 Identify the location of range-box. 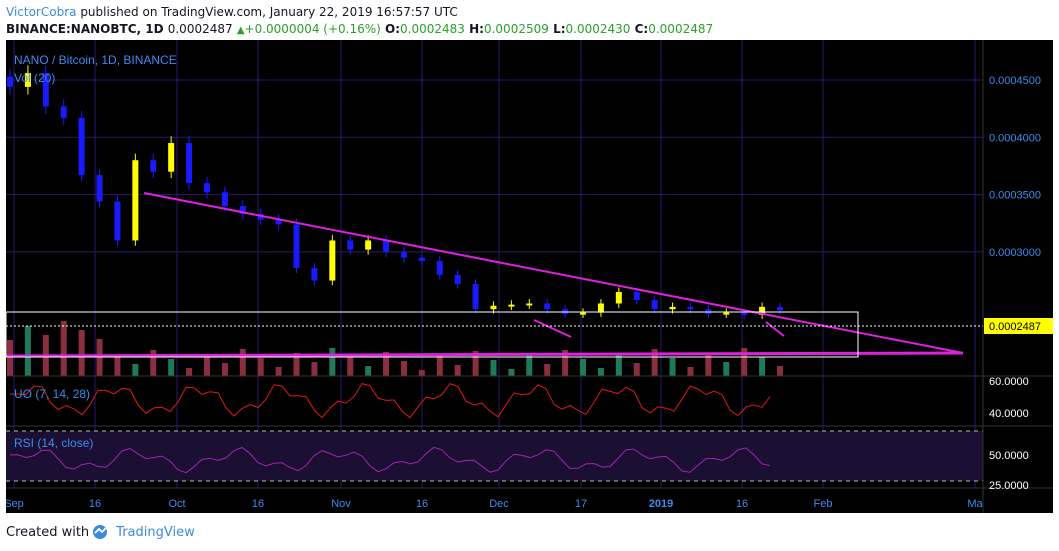
(432, 334).